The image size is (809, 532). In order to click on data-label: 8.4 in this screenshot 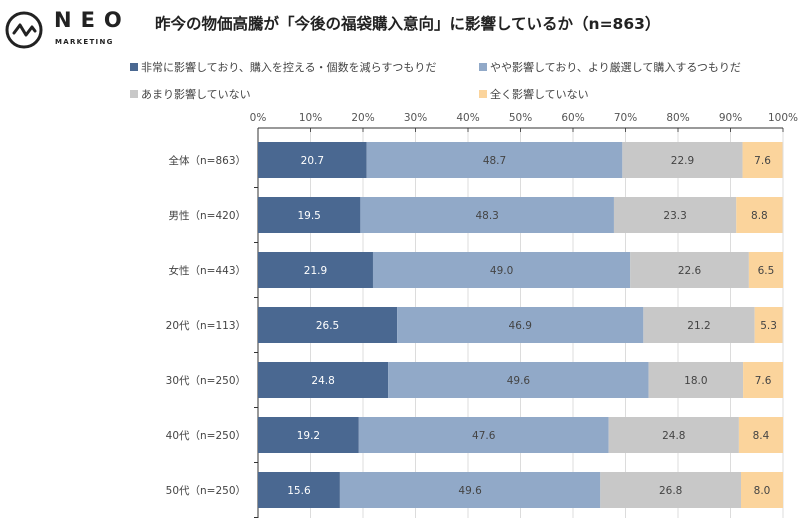, I will do `click(761, 436)`.